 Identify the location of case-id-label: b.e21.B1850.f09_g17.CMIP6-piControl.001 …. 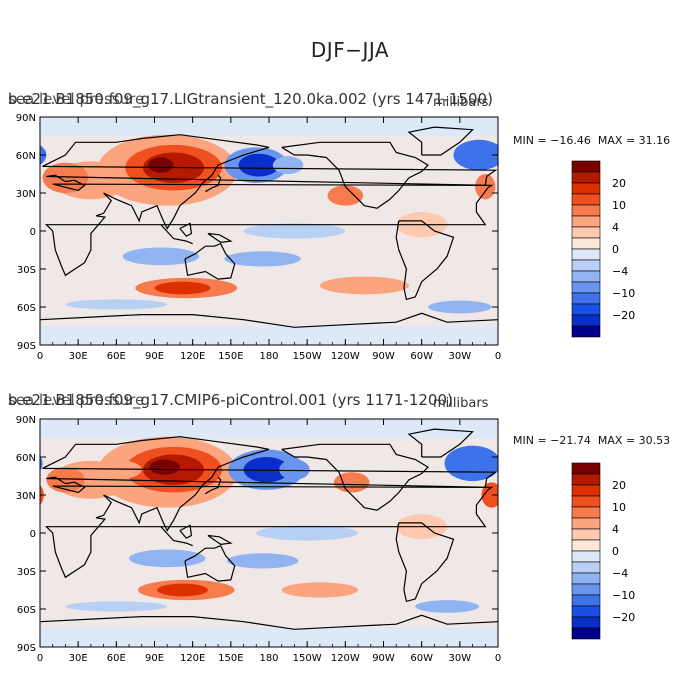
(230, 400).